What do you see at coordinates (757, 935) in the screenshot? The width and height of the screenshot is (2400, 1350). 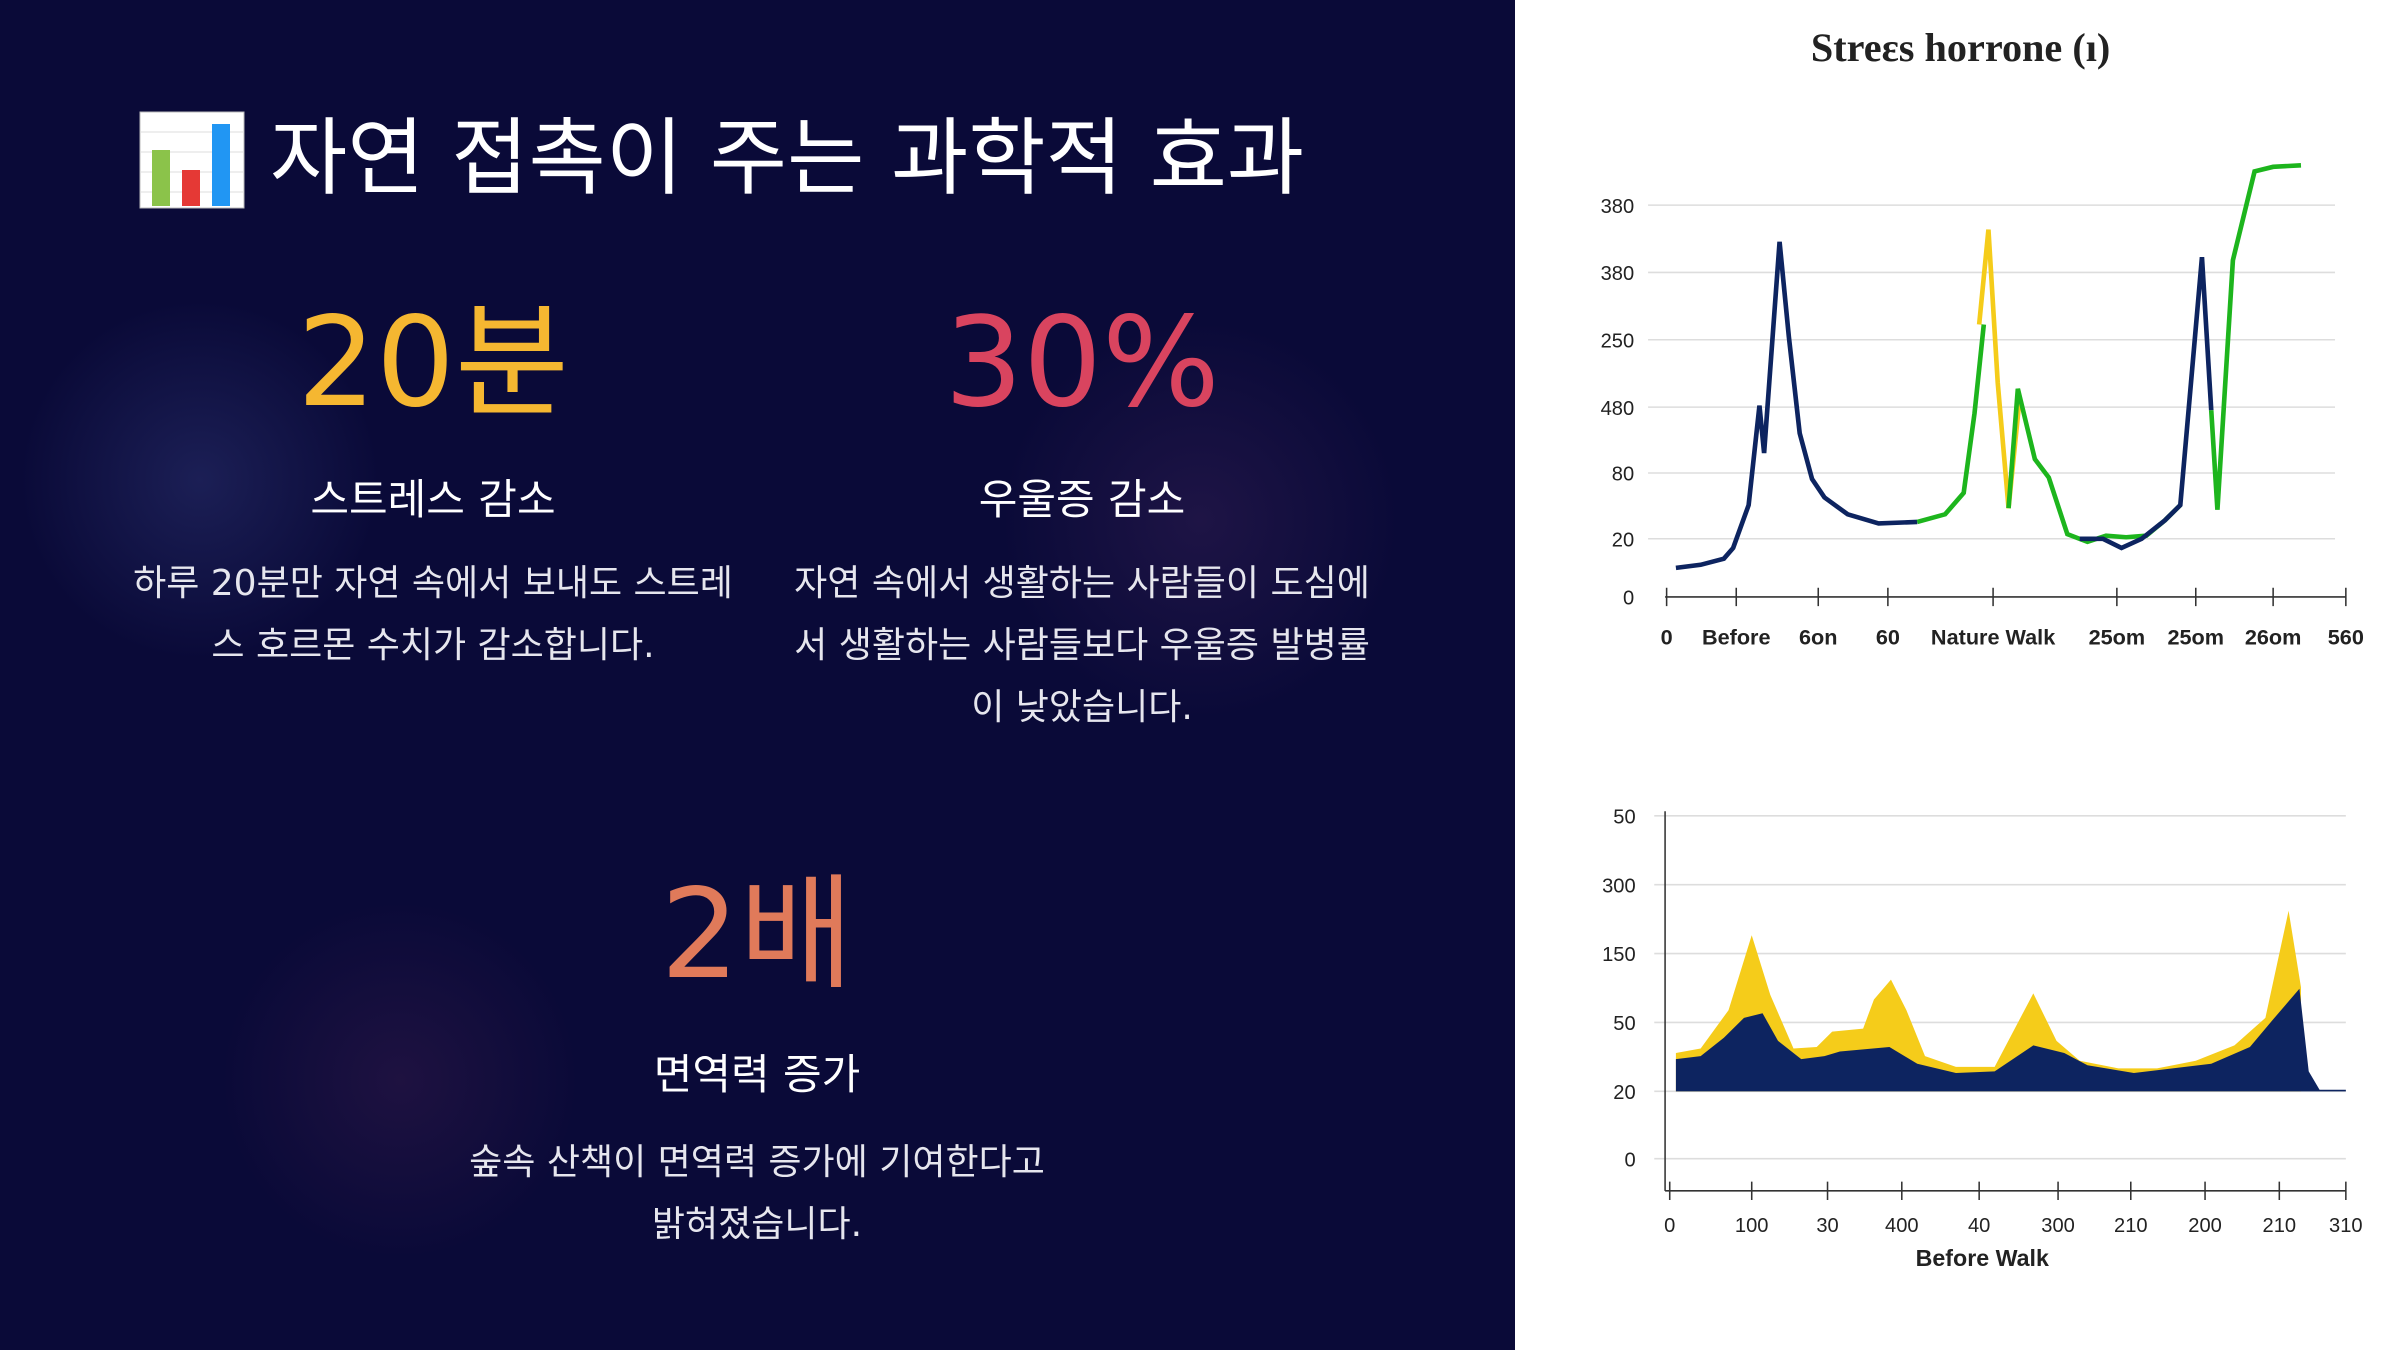 I see `stat-value: 2배` at bounding box center [757, 935].